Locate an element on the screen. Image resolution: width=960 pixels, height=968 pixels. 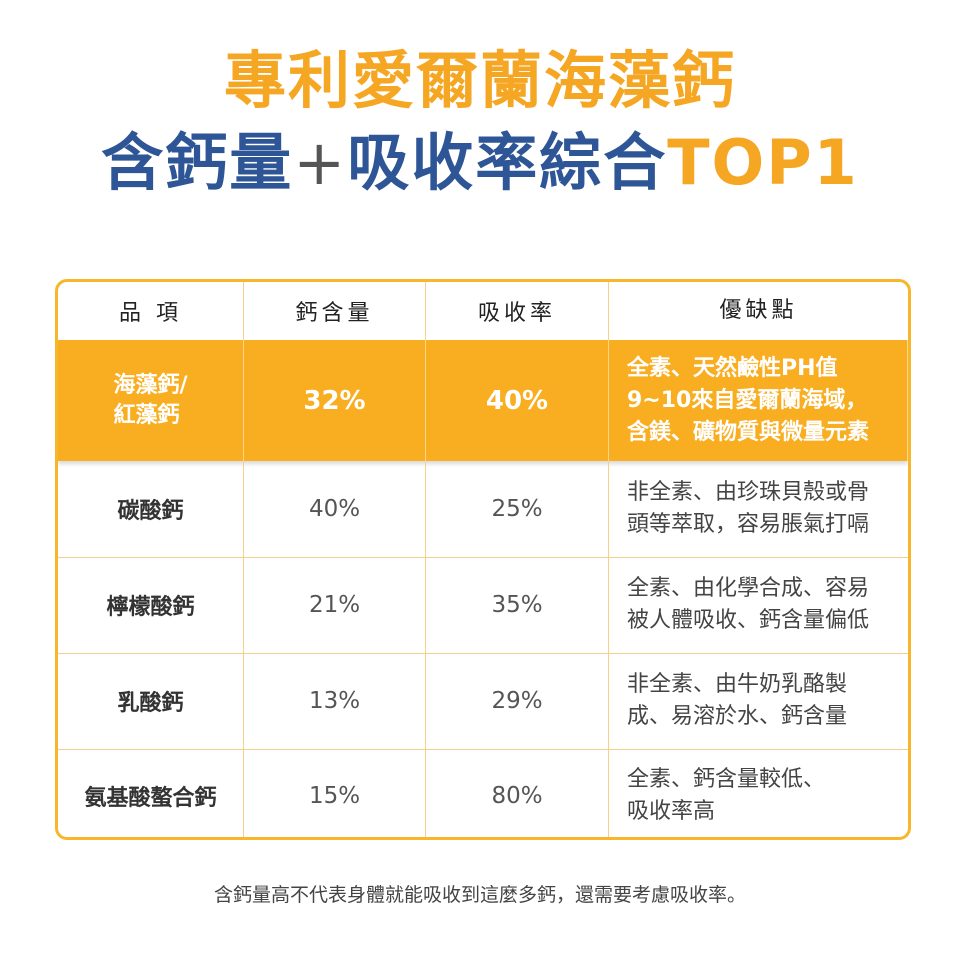
notes: 全素、鈣含量較低、 吸收率高 is located at coordinates (726, 795).